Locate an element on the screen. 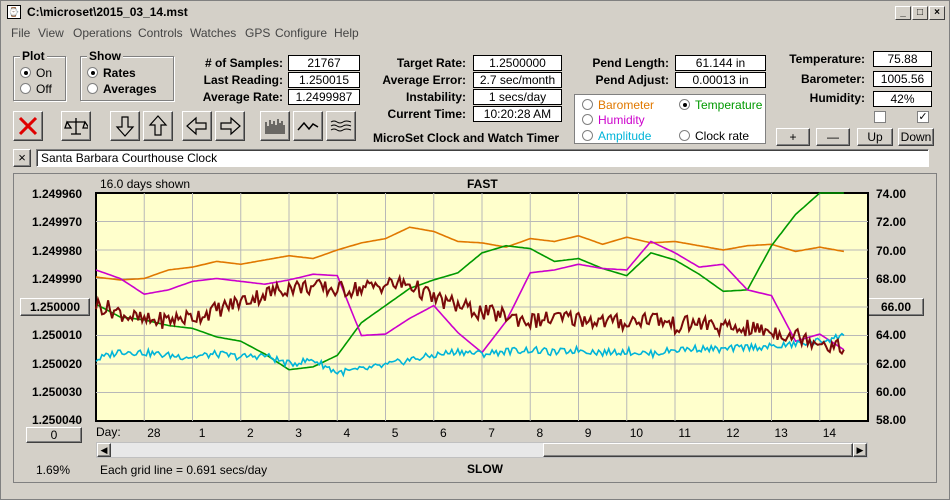 This screenshot has width=950, height=500. wave-view-button is located at coordinates (341, 126).